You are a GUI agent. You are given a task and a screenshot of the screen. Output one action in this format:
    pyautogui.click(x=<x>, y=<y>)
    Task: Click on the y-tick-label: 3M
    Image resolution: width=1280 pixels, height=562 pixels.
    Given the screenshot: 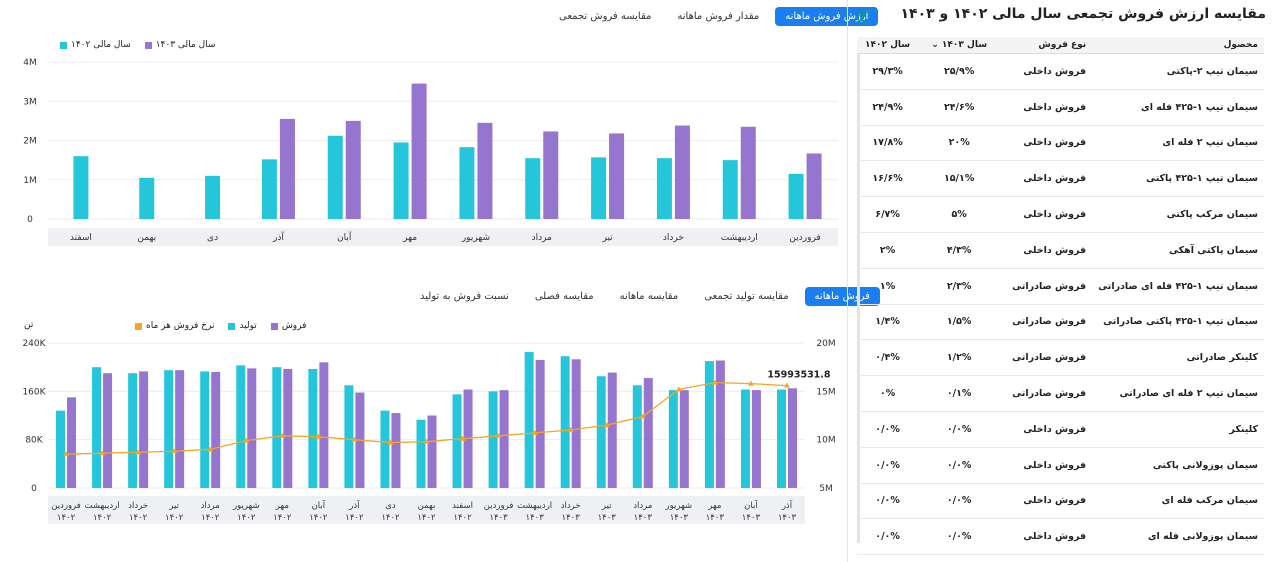 What is the action you would take?
    pyautogui.click(x=30, y=102)
    